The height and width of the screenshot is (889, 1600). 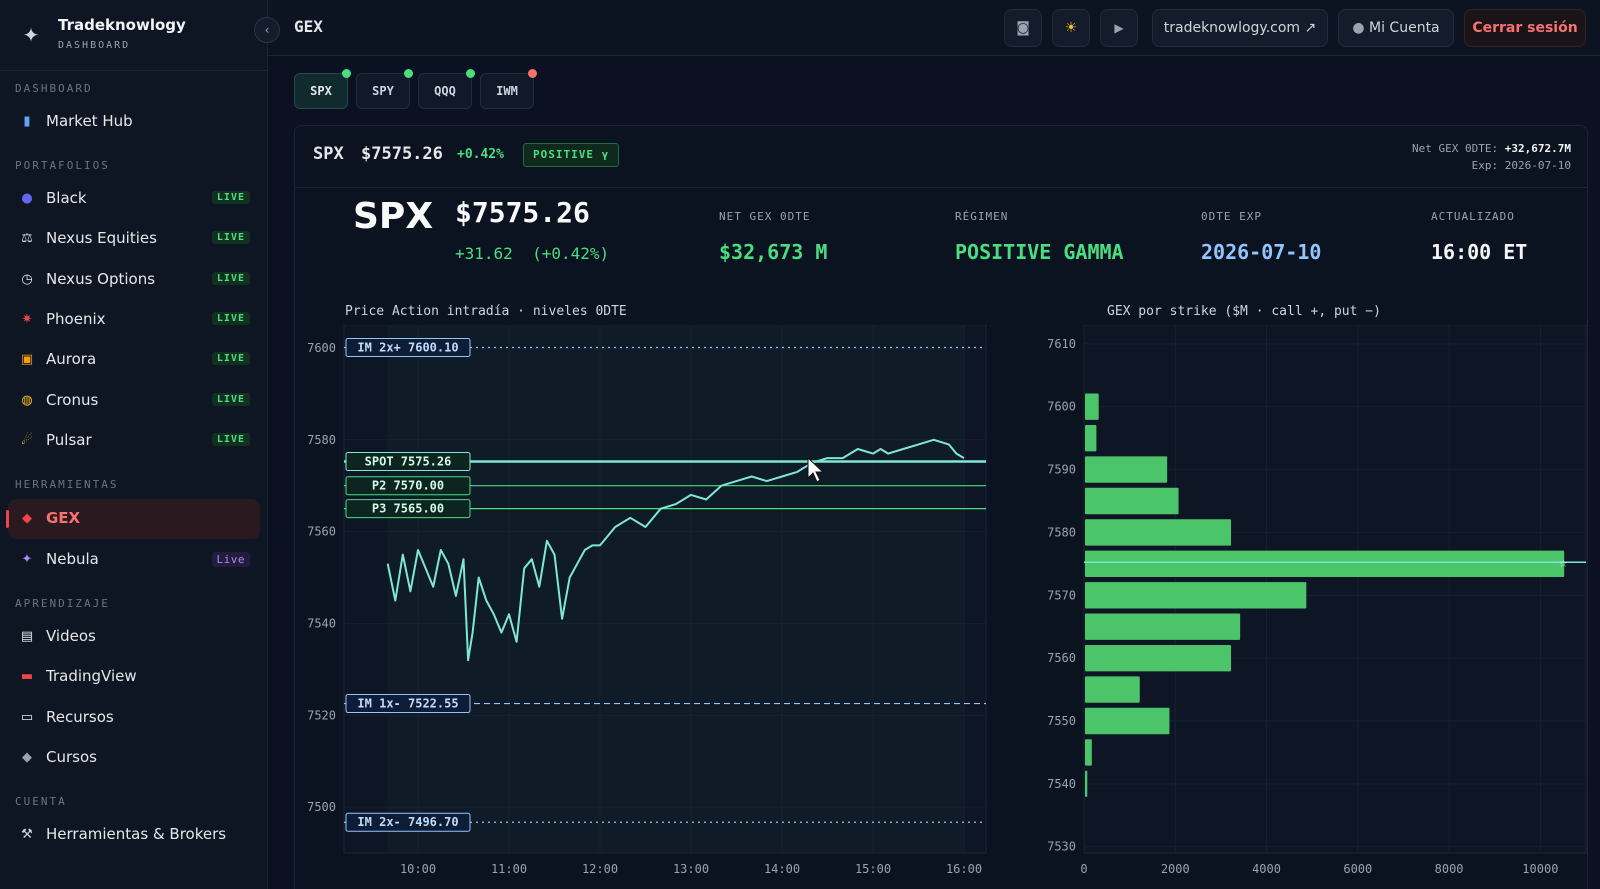 I want to click on level-tag: P3 7565.00, so click(x=408, y=509).